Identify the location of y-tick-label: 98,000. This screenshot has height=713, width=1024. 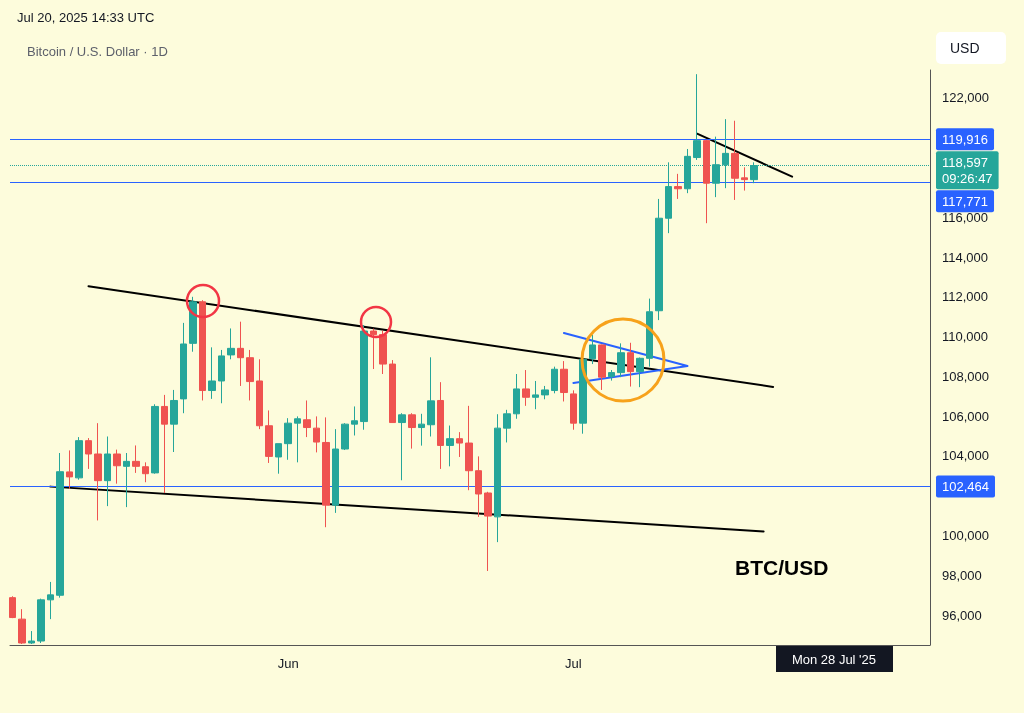
(962, 575).